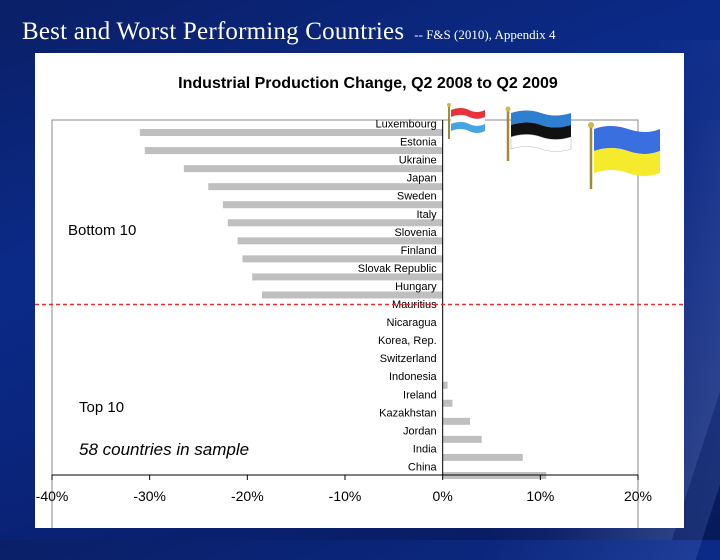 This screenshot has height=560, width=720. Describe the element at coordinates (482, 457) in the screenshot. I see `bar-india` at that location.